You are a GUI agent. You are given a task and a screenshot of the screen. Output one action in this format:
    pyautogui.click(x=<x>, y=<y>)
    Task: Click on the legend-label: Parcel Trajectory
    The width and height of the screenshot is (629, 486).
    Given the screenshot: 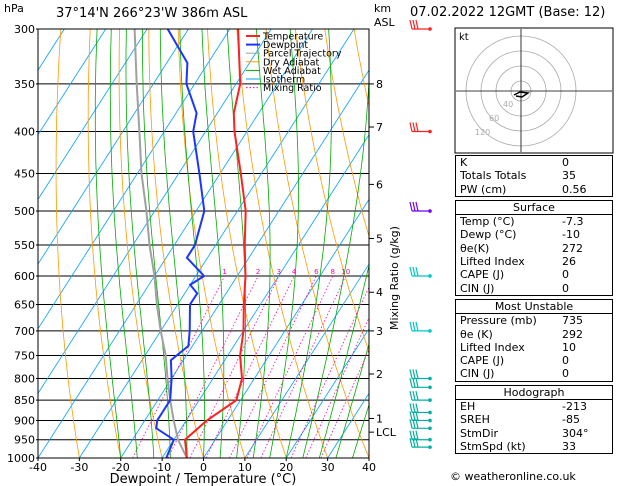 What is the action you would take?
    pyautogui.click(x=302, y=54)
    